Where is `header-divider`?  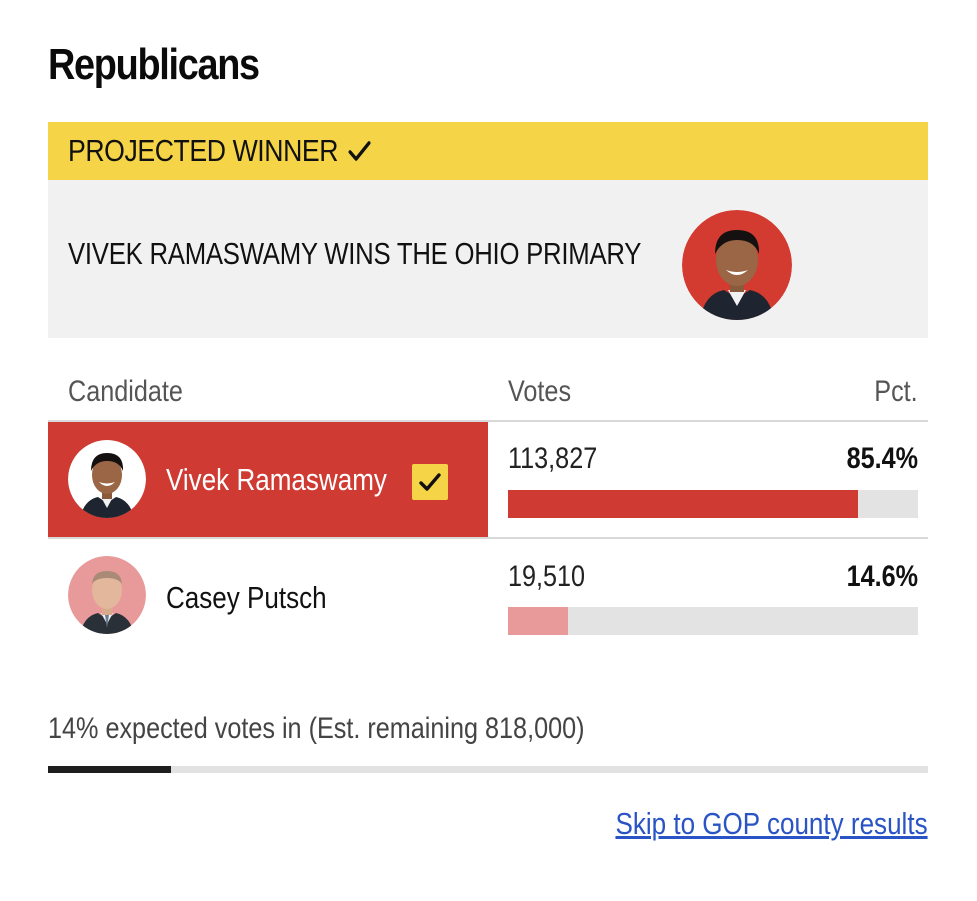 header-divider is located at coordinates (488, 421).